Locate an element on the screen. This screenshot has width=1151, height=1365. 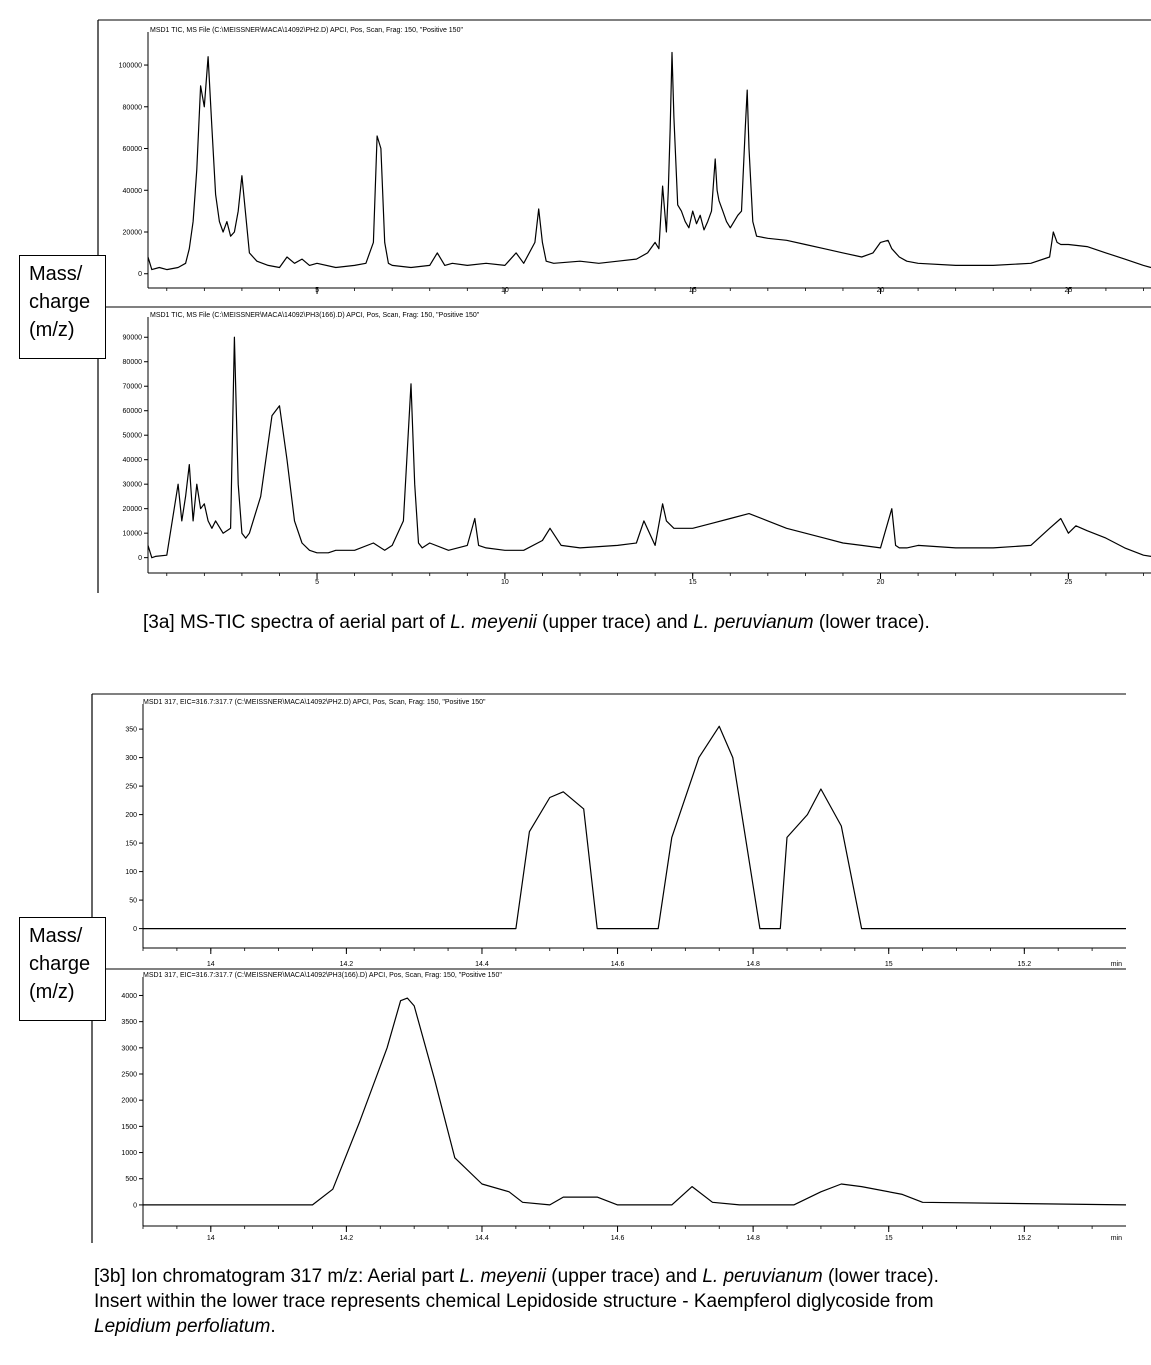
y-tick-label: 250 is located at coordinates (131, 787).